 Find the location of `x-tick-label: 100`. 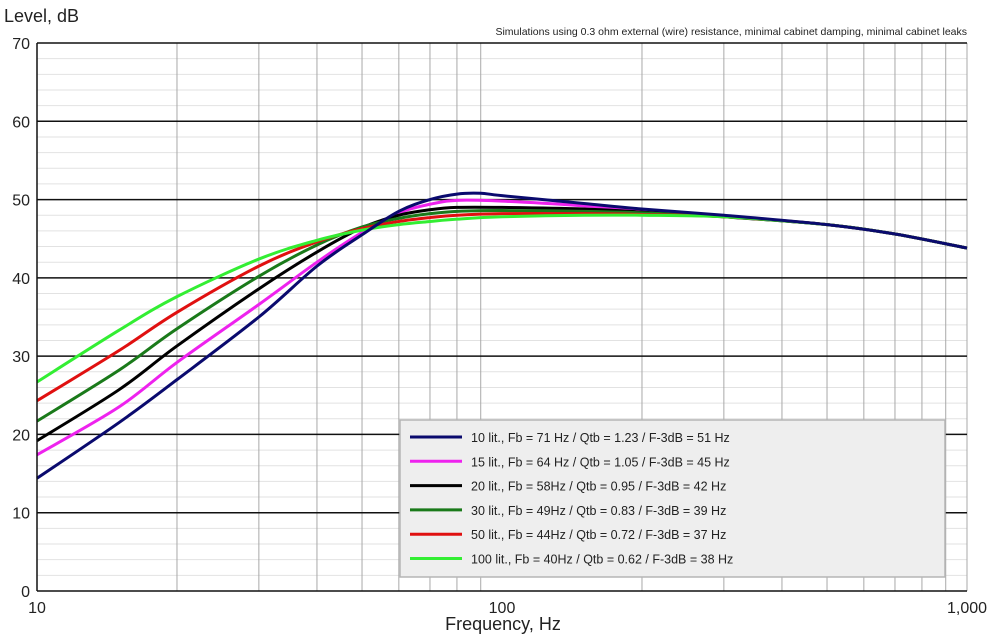

x-tick-label: 100 is located at coordinates (502, 608).